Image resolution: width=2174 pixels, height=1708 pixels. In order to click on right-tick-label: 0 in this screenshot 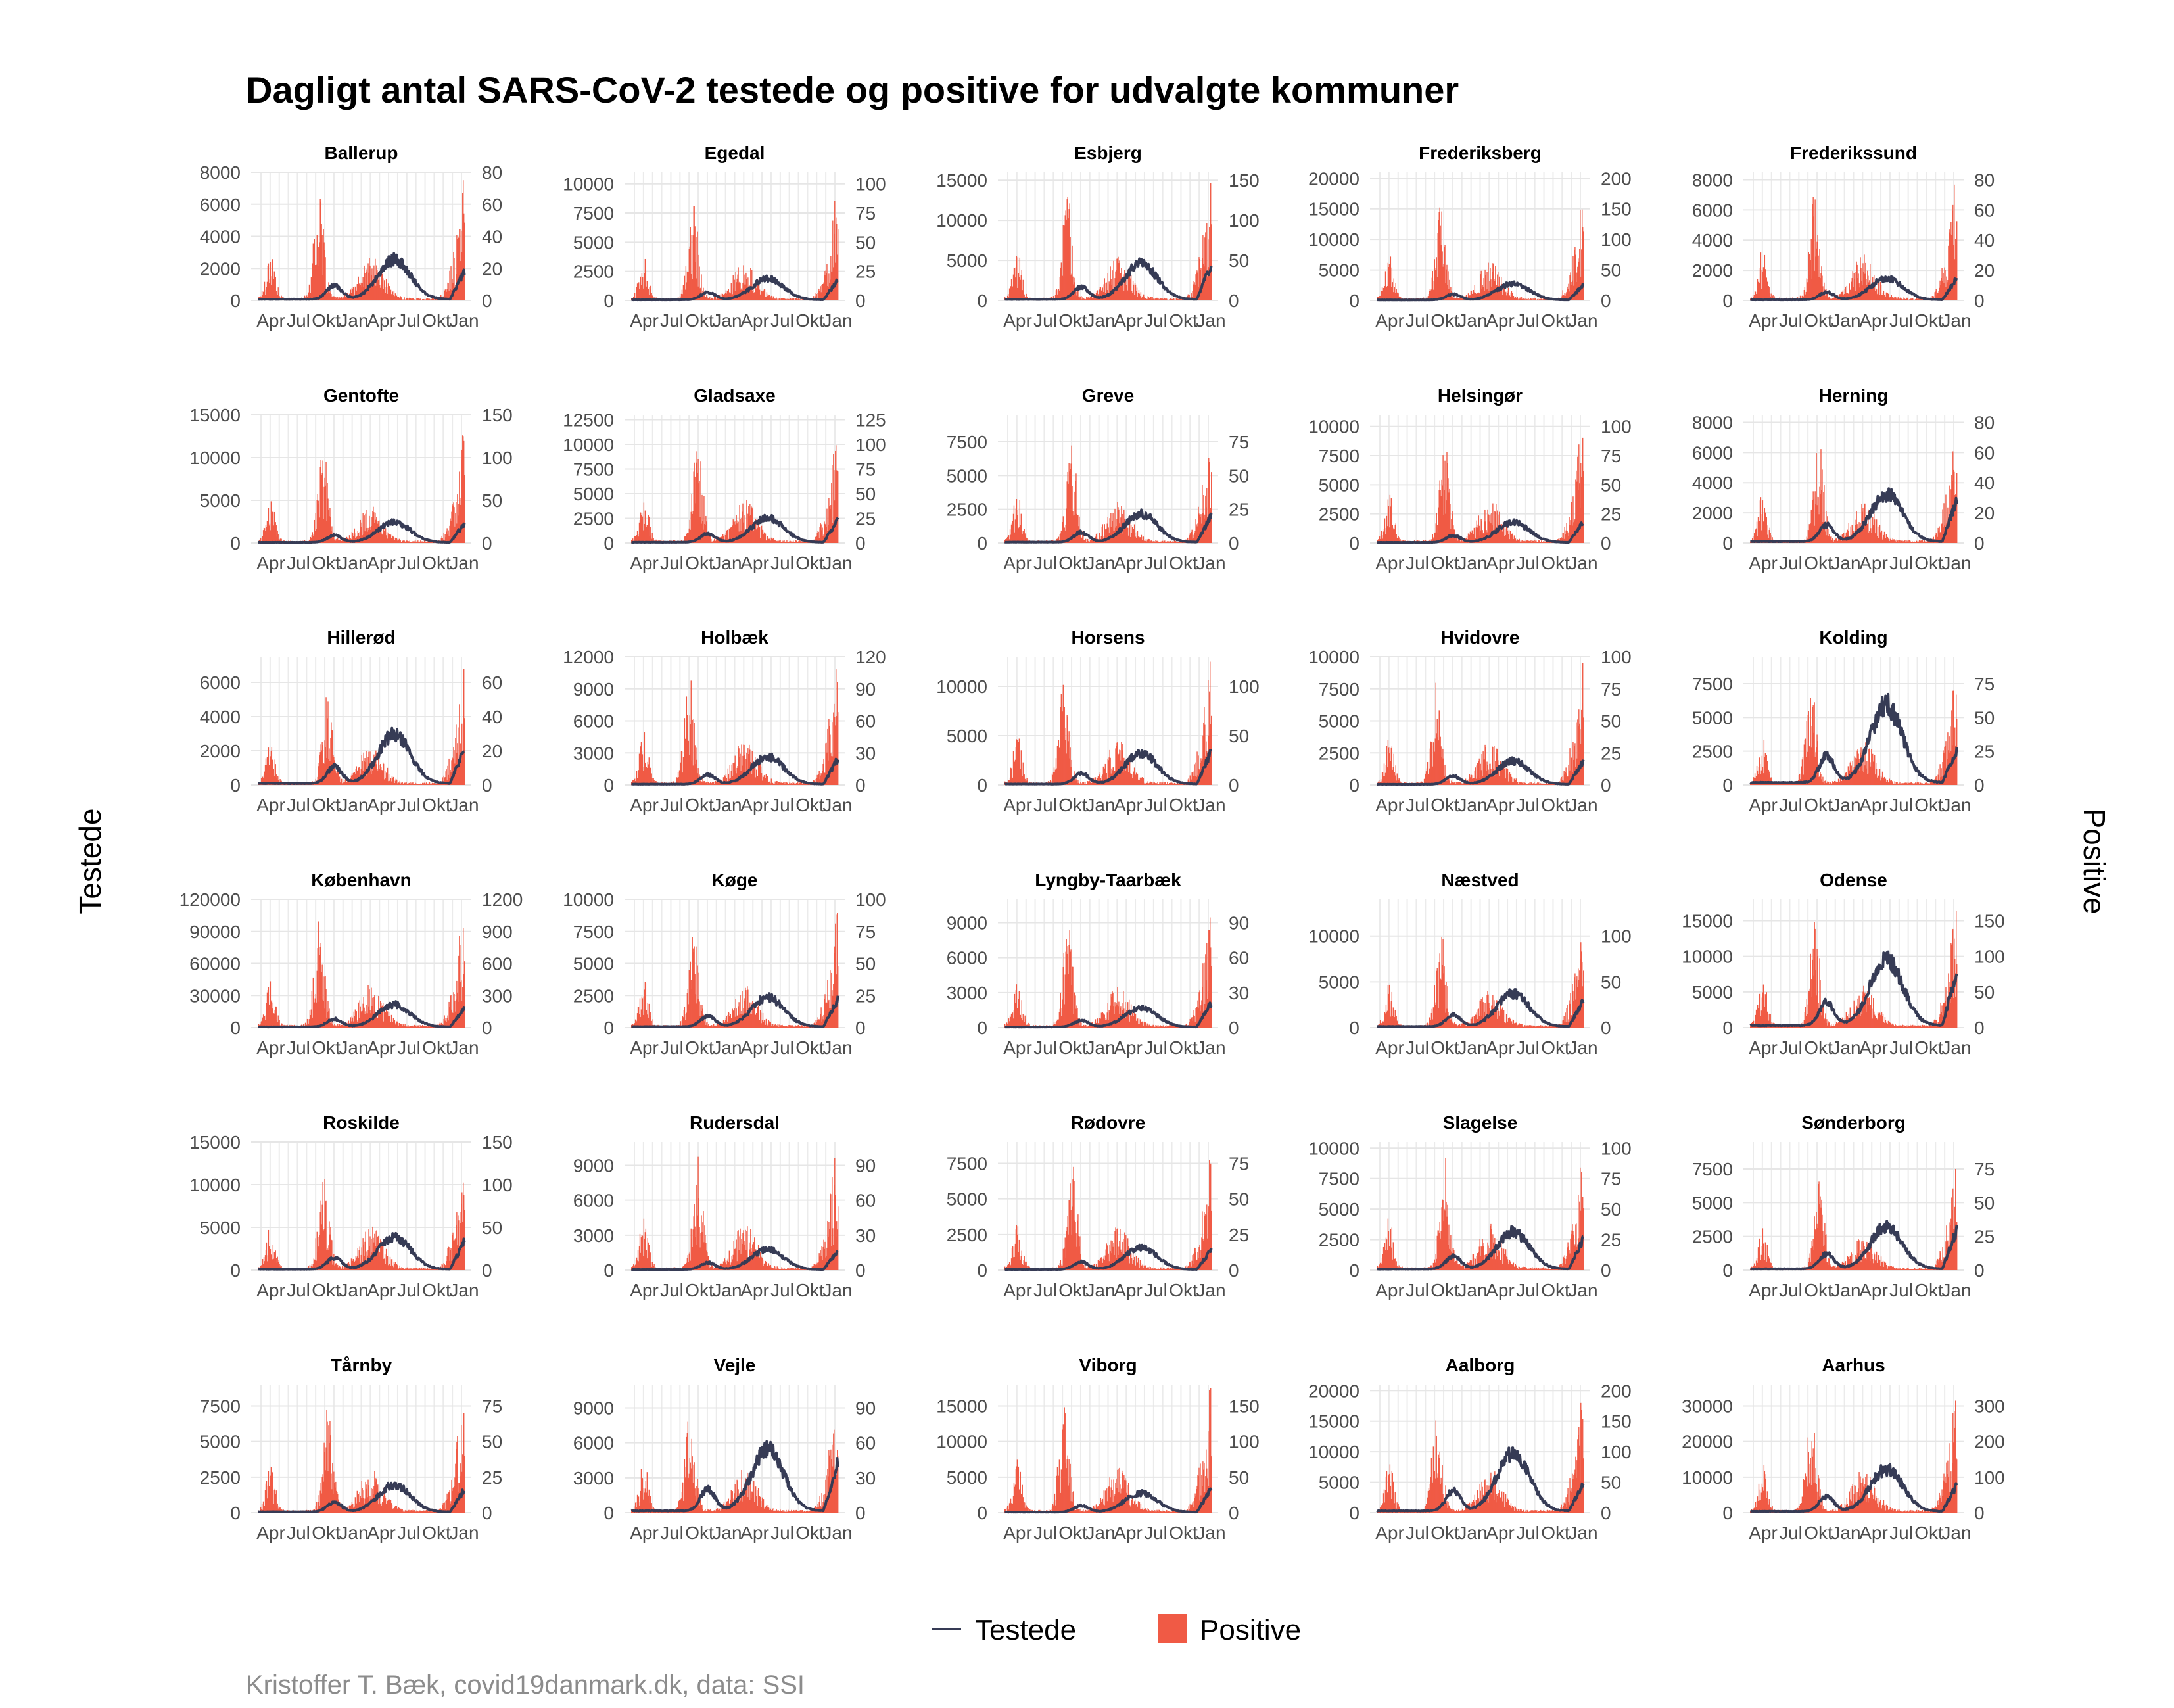, I will do `click(487, 301)`.